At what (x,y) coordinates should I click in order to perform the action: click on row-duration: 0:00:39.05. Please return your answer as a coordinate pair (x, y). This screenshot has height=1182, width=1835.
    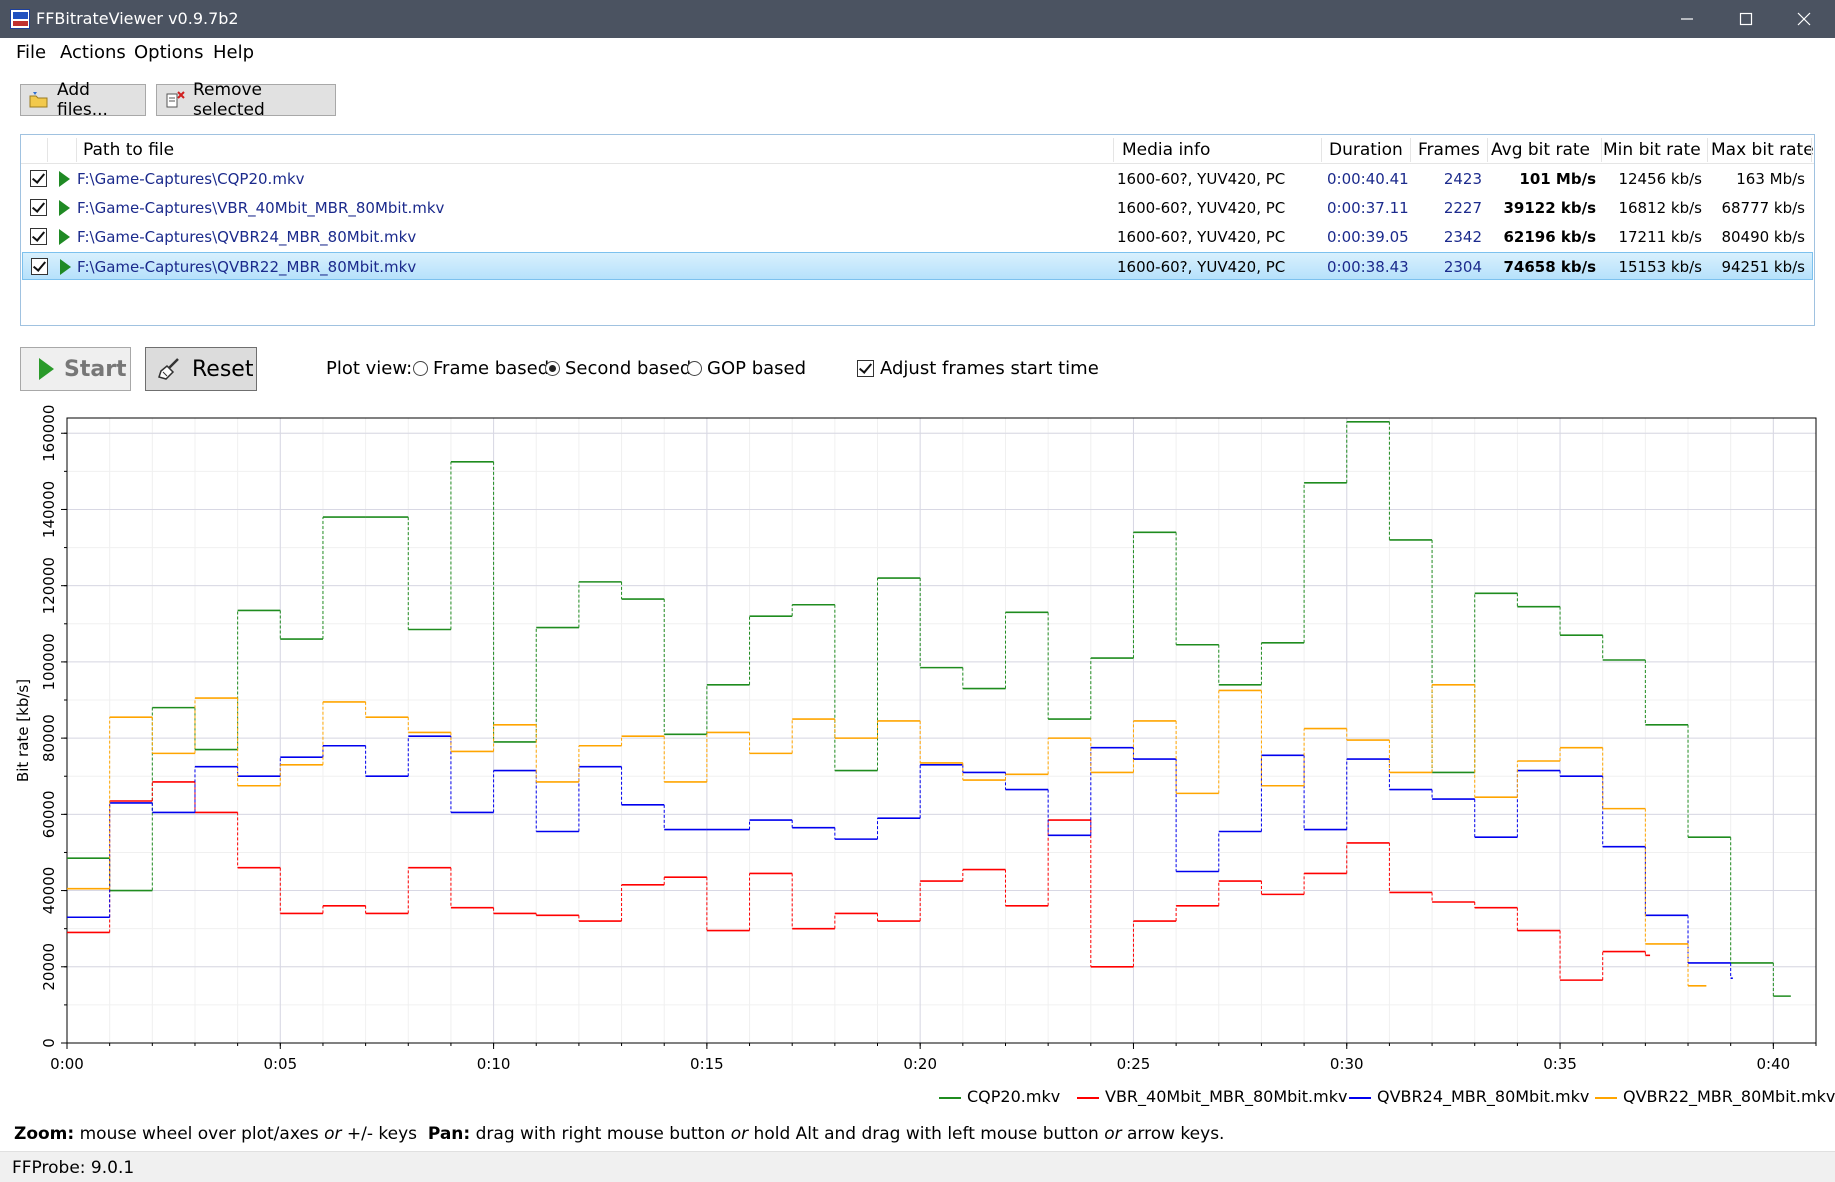
    Looking at the image, I should click on (1368, 237).